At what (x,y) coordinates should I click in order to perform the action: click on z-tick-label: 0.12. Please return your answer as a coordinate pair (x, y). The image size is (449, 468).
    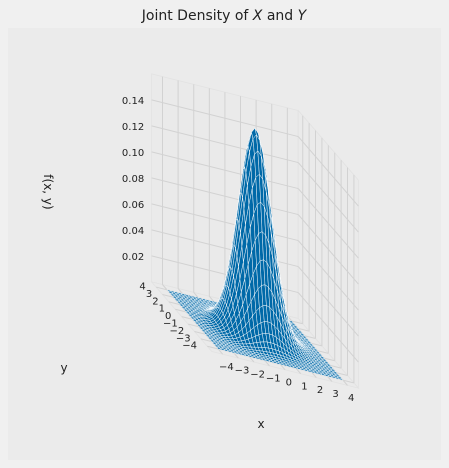
    Looking at the image, I should click on (133, 127).